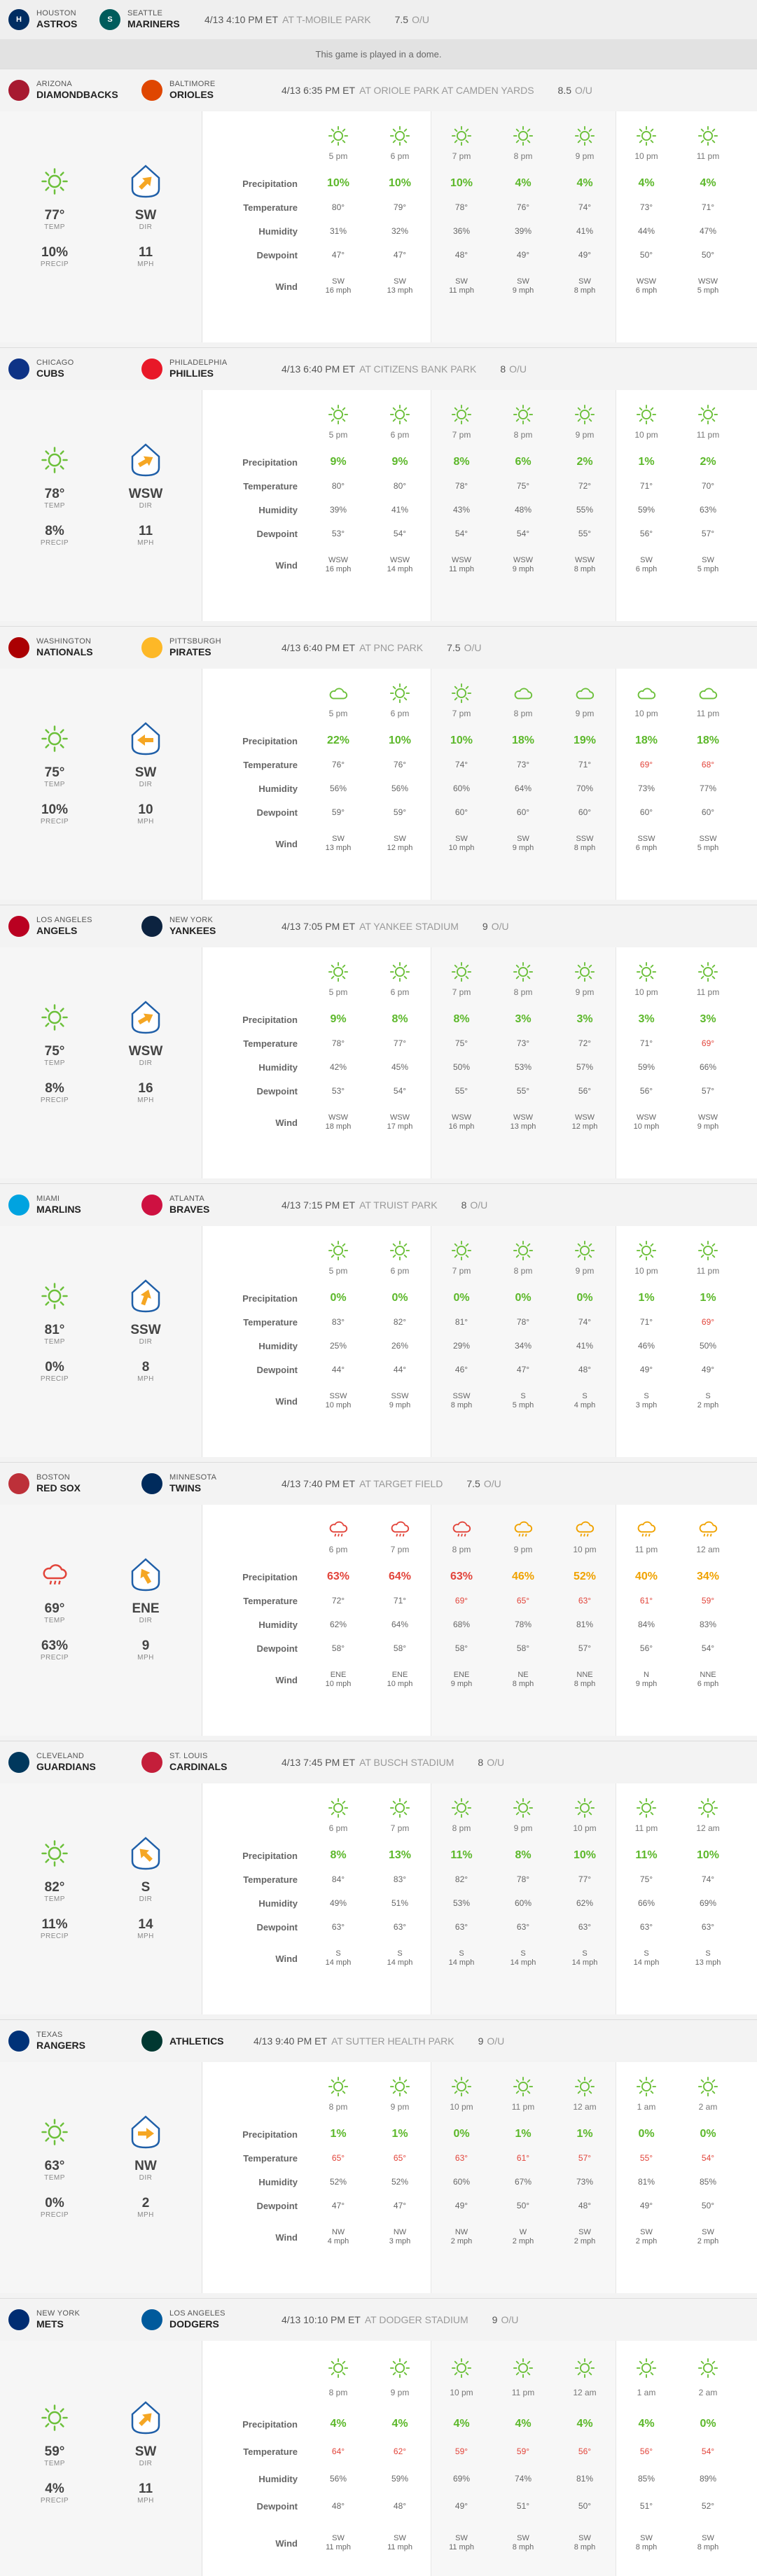 The width and height of the screenshot is (757, 2576). I want to click on game-time: 4/13 10:10 PM ET AT DODGER STADIUM, so click(375, 2319).